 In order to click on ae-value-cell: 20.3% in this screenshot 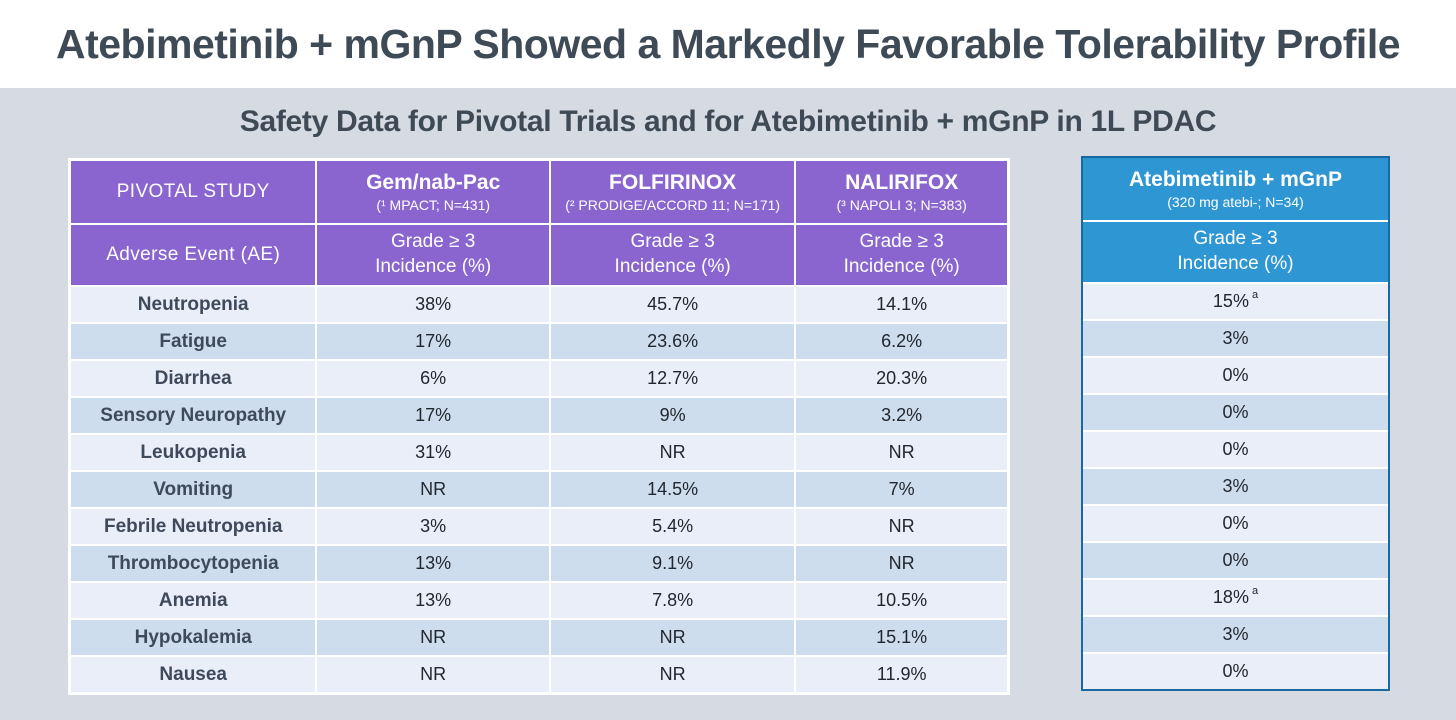, I will do `click(901, 378)`.